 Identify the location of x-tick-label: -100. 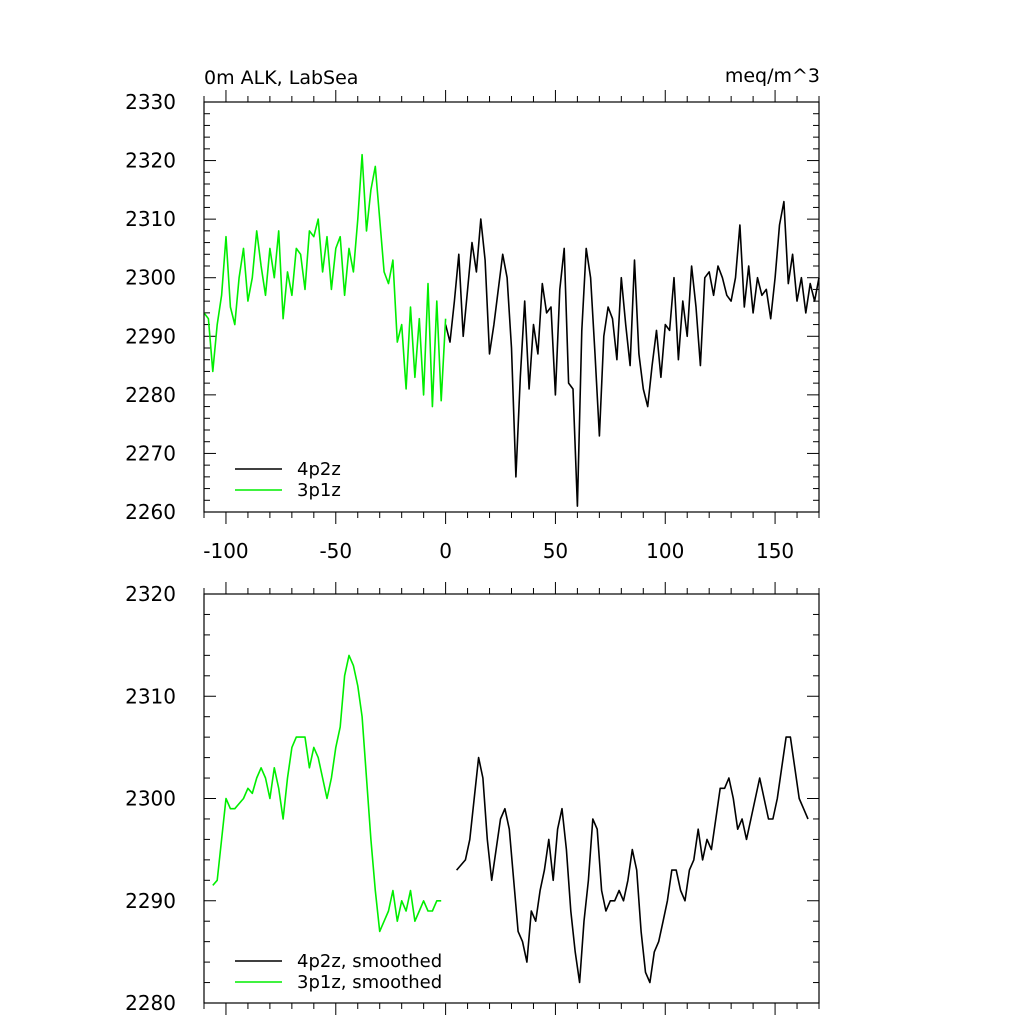
(225, 551).